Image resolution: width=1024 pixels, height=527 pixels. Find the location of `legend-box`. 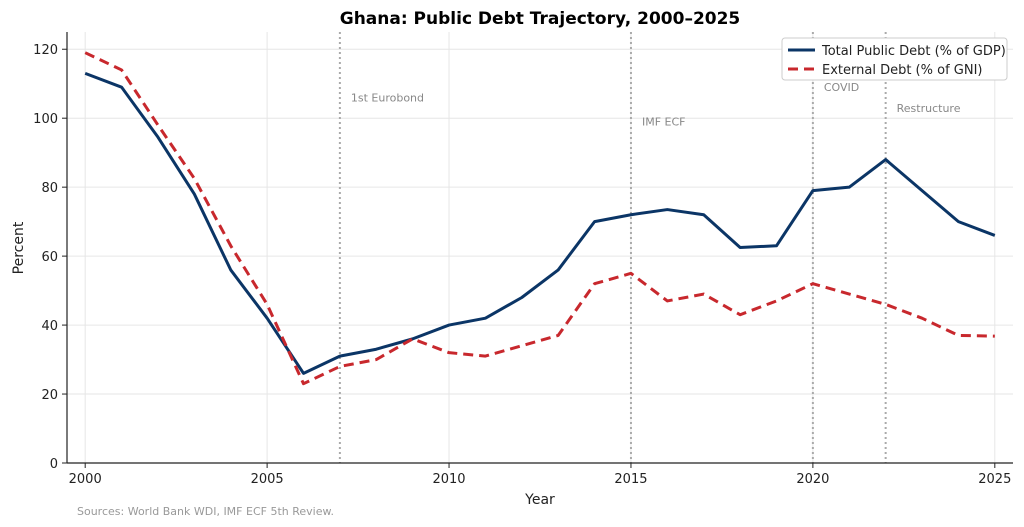

legend-box is located at coordinates (894, 59).